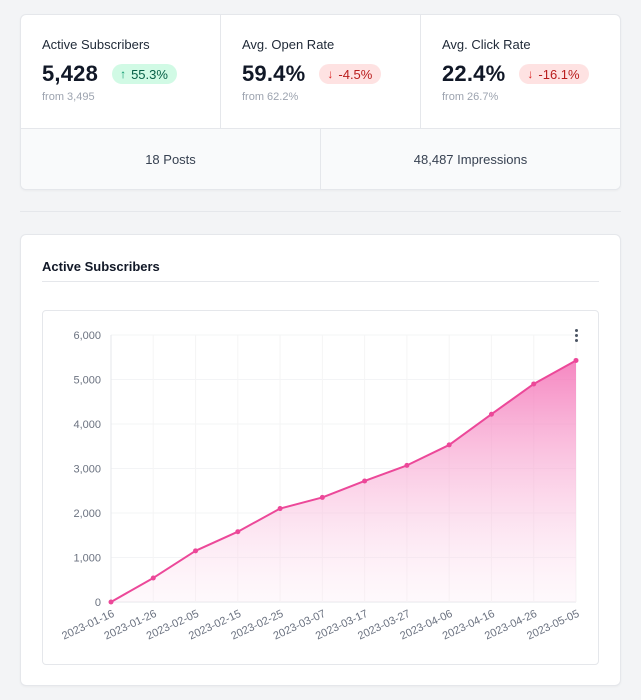  I want to click on change-value: -16.1%, so click(559, 74).